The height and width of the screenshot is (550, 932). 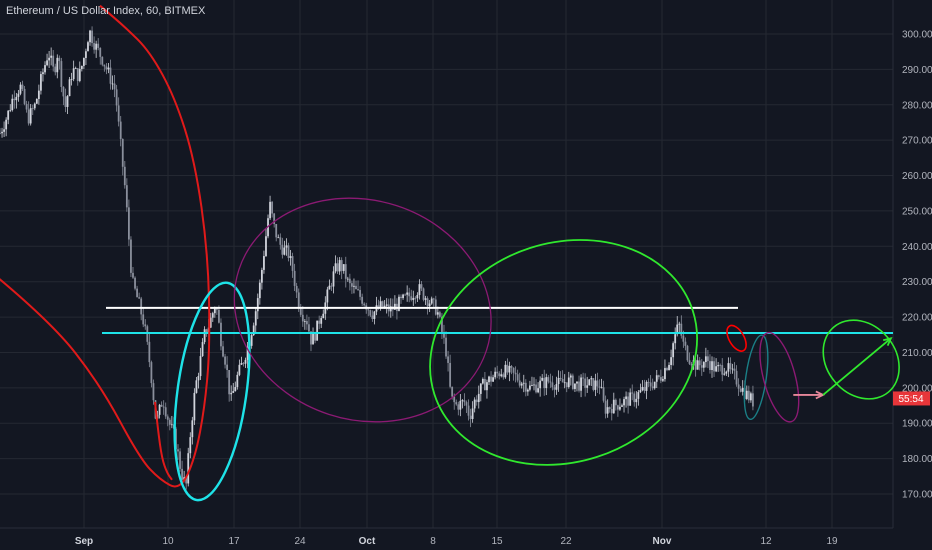 What do you see at coordinates (917, 495) in the screenshot?
I see `y-tick-label: 170.00` at bounding box center [917, 495].